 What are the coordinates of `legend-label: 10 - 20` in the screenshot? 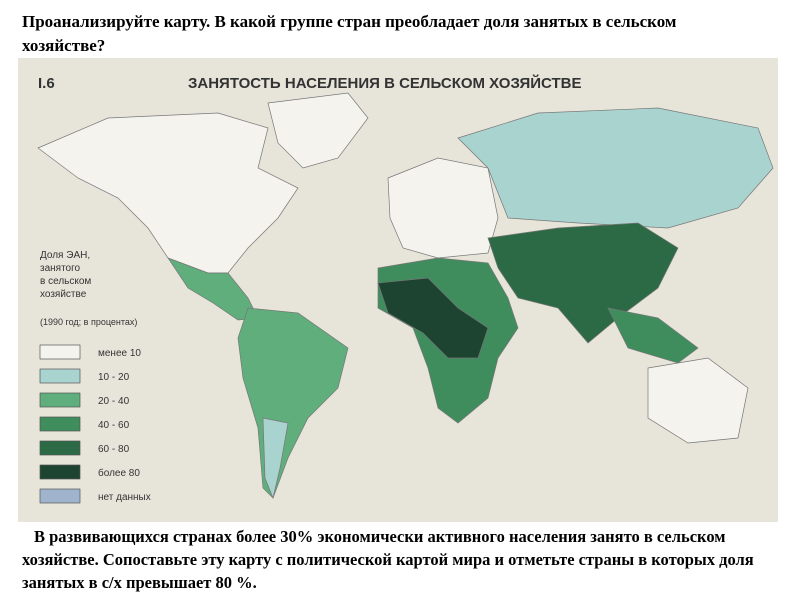 It's located at (114, 377).